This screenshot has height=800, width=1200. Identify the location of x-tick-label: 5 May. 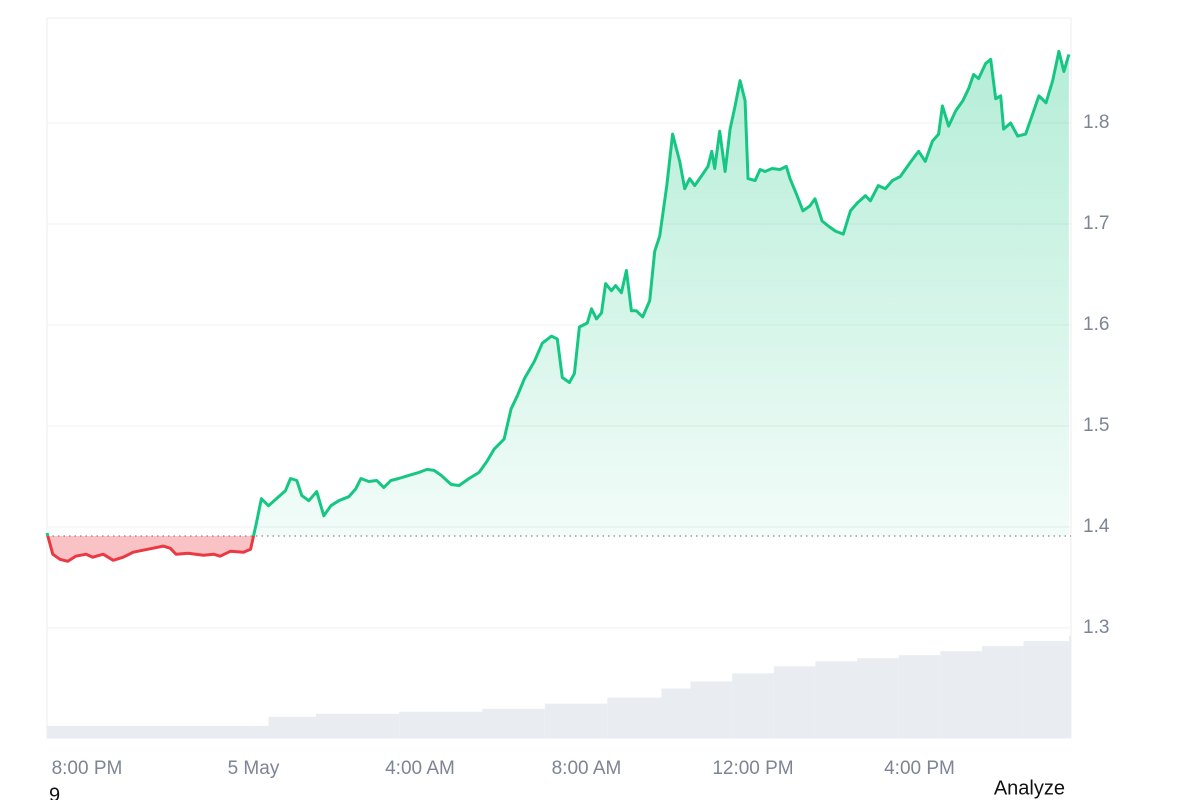
(254, 768).